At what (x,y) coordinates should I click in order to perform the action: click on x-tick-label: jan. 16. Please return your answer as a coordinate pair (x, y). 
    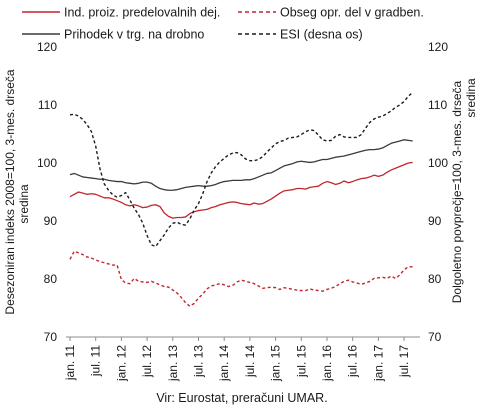
    Looking at the image, I should click on (327, 363).